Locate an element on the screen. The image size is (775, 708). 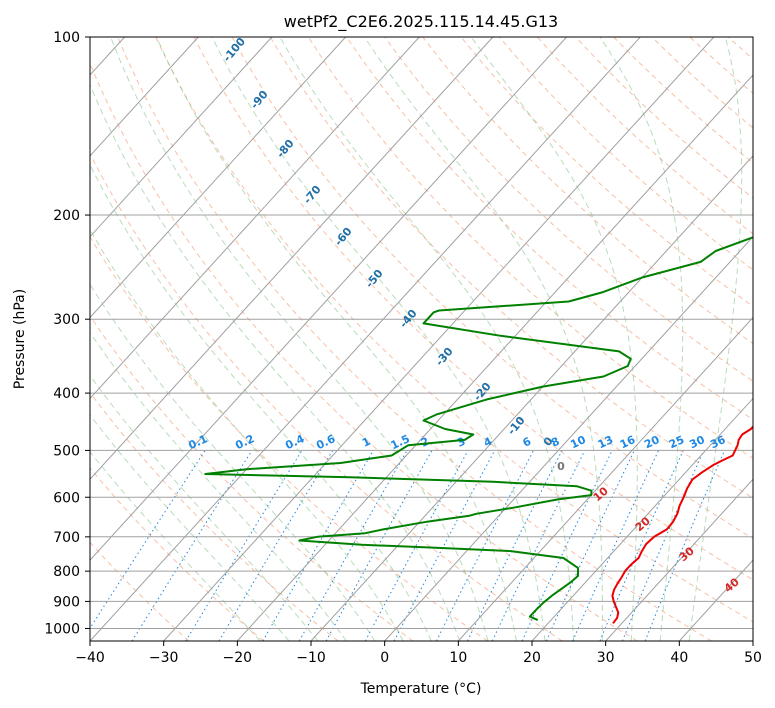
chart-title: wetPf2_C2E6.2025.115.14.45.G13 is located at coordinates (421, 22).